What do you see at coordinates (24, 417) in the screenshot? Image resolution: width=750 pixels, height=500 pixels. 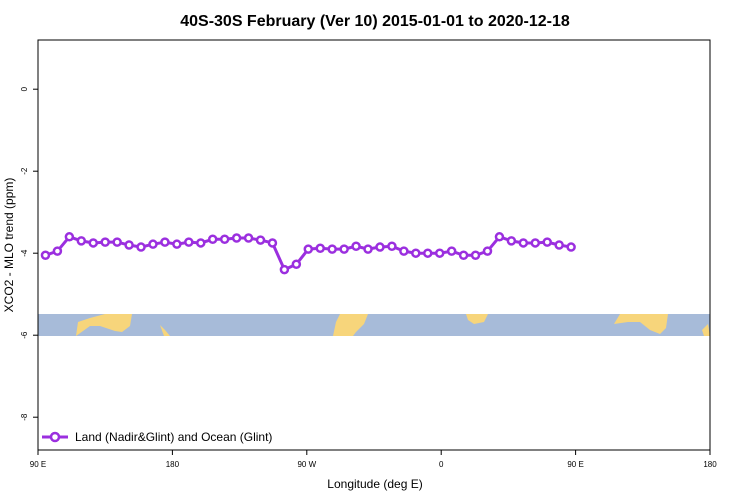 I see `y-tick-label: -8` at bounding box center [24, 417].